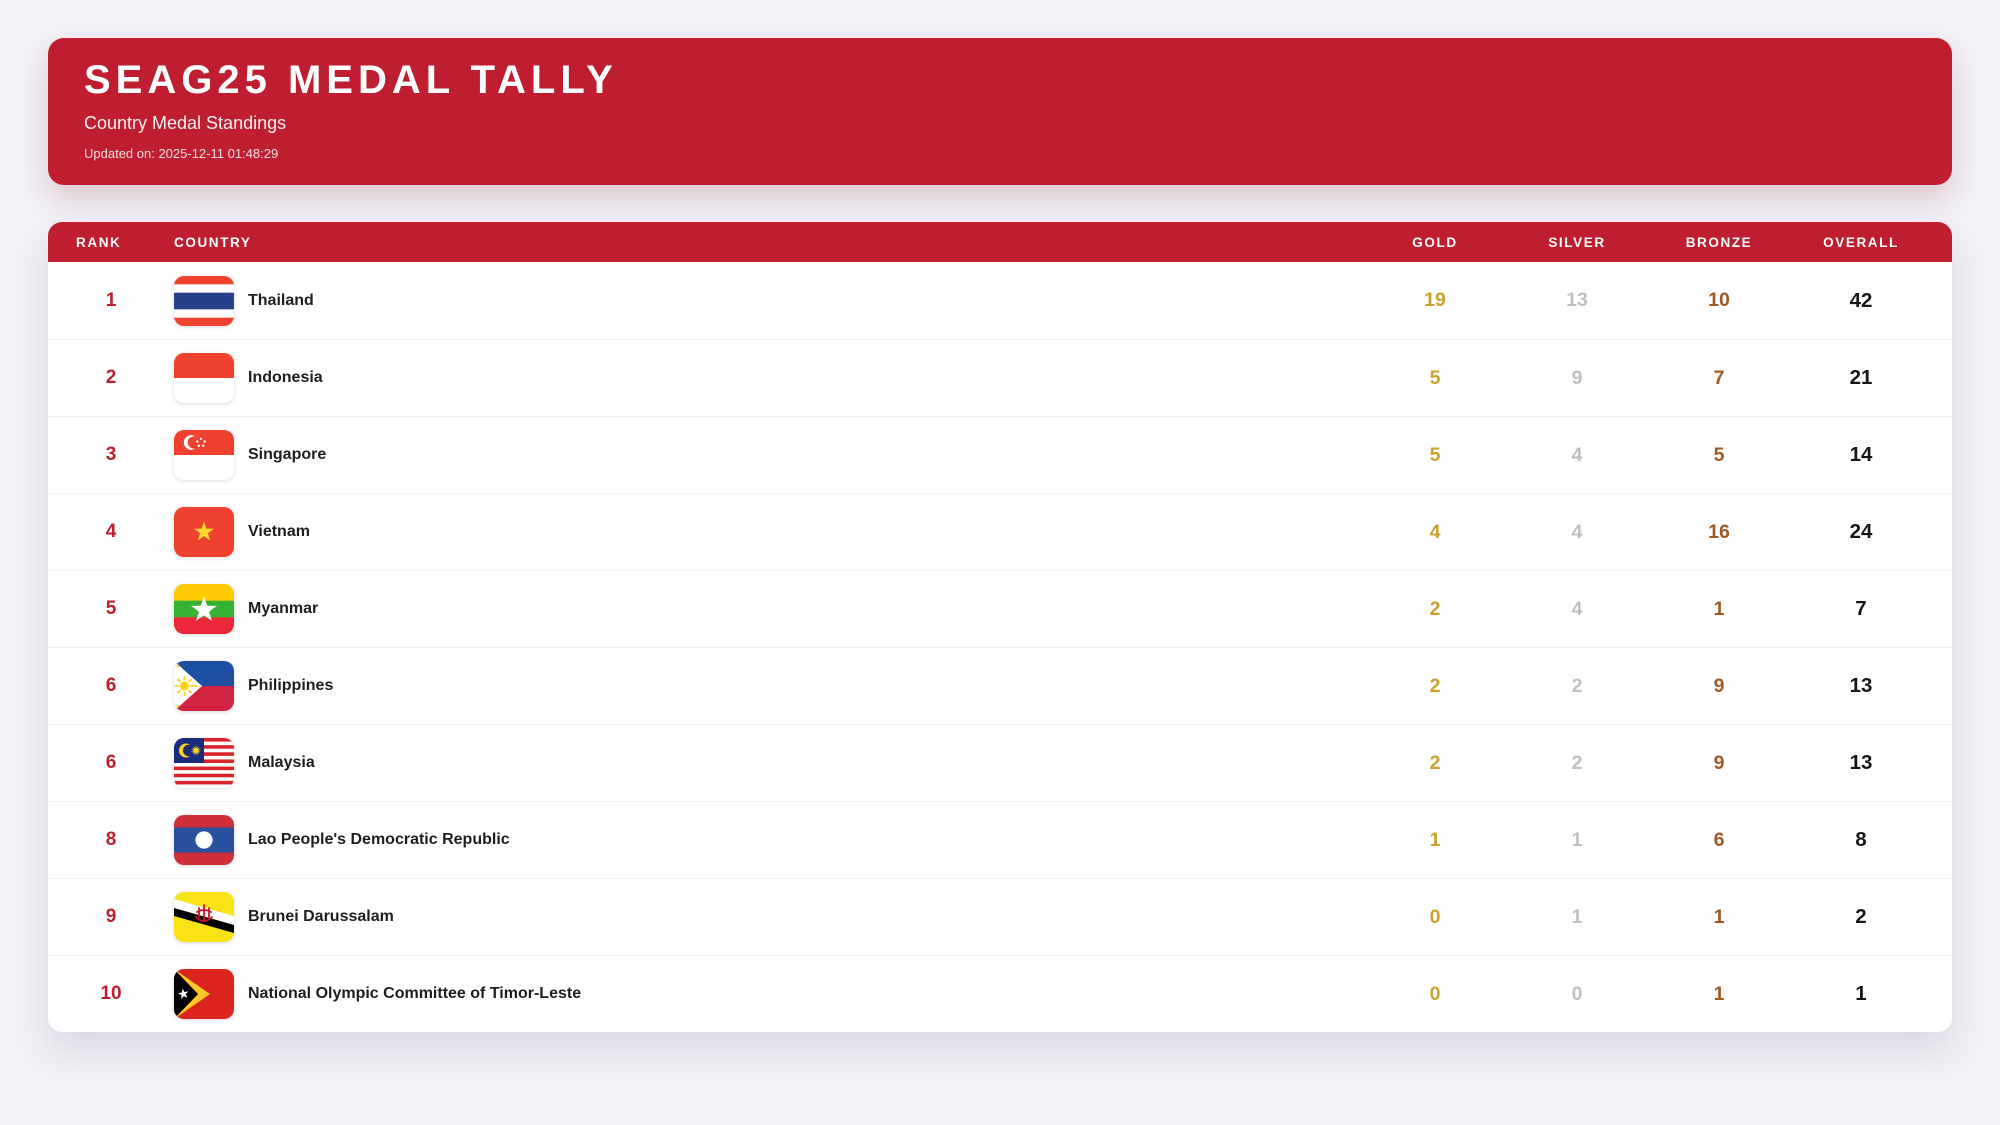 The height and width of the screenshot is (1125, 2000). What do you see at coordinates (111, 300) in the screenshot?
I see `rank-value: 1` at bounding box center [111, 300].